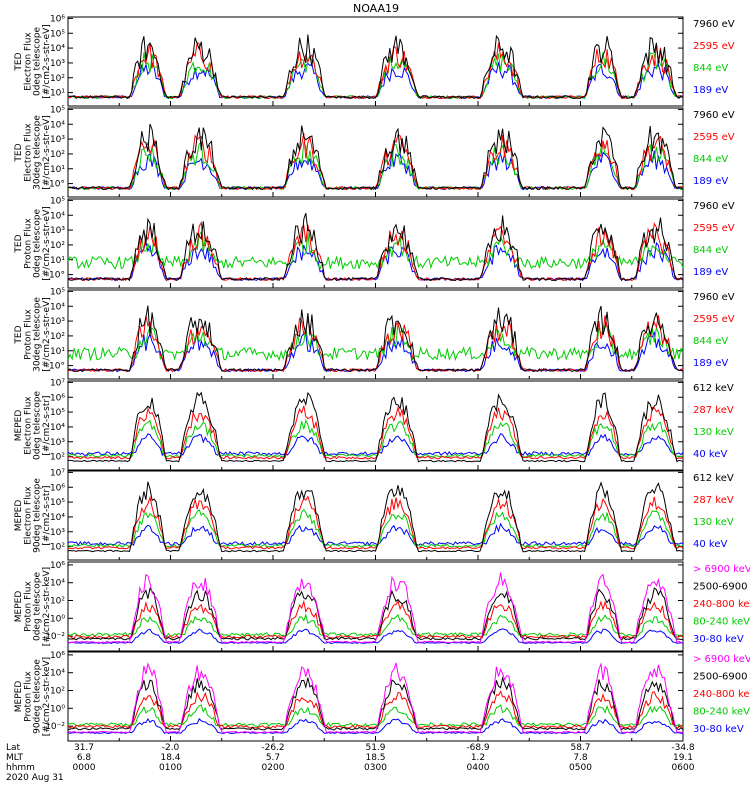  I want to click on x-row-value: -2.0, so click(171, 748).